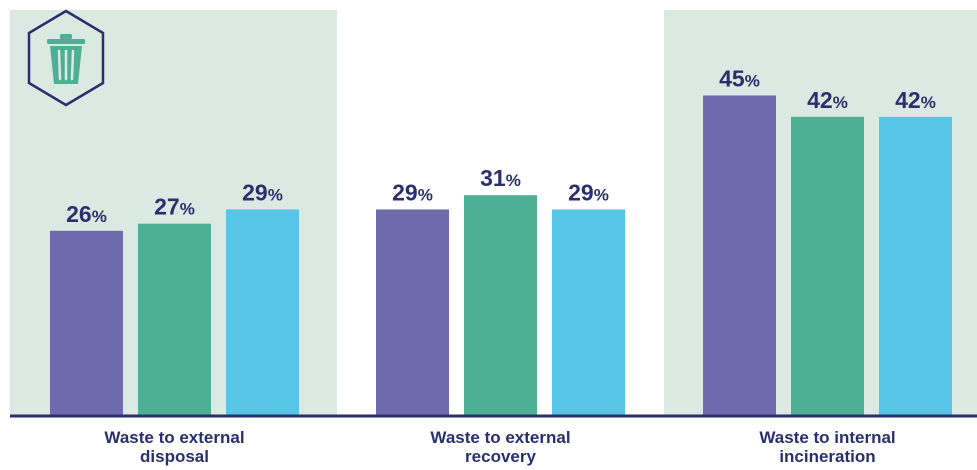 The height and width of the screenshot is (470, 977). Describe the element at coordinates (174, 447) in the screenshot. I see `category-label: Waste to external disposal` at that location.